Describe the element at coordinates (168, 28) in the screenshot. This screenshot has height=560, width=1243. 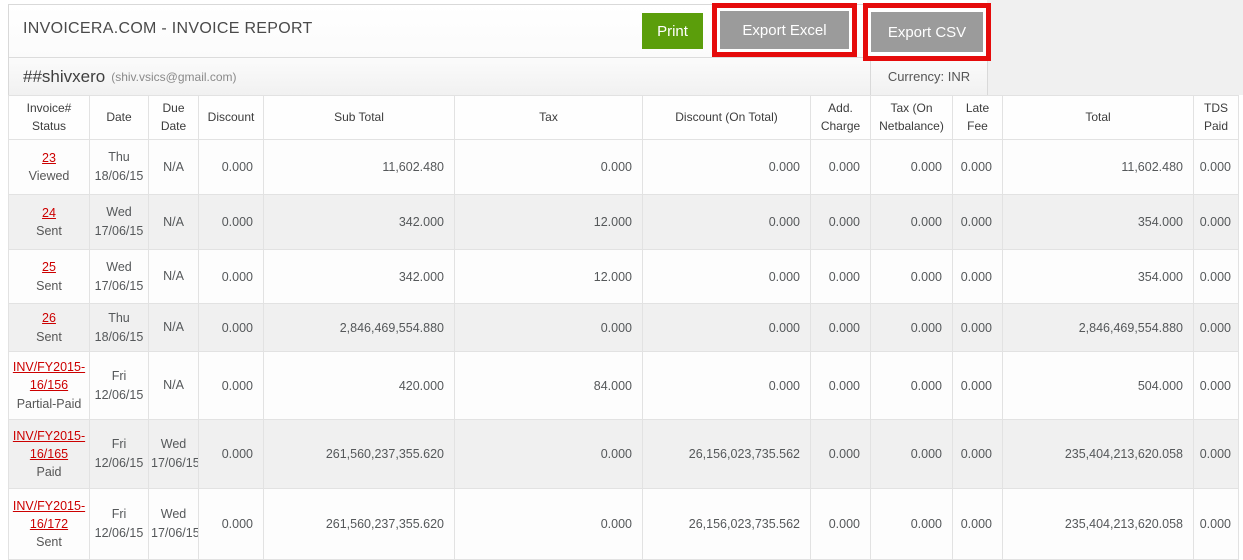
I see `page-title: INVOICERA.COM - INVOICE REPORT` at that location.